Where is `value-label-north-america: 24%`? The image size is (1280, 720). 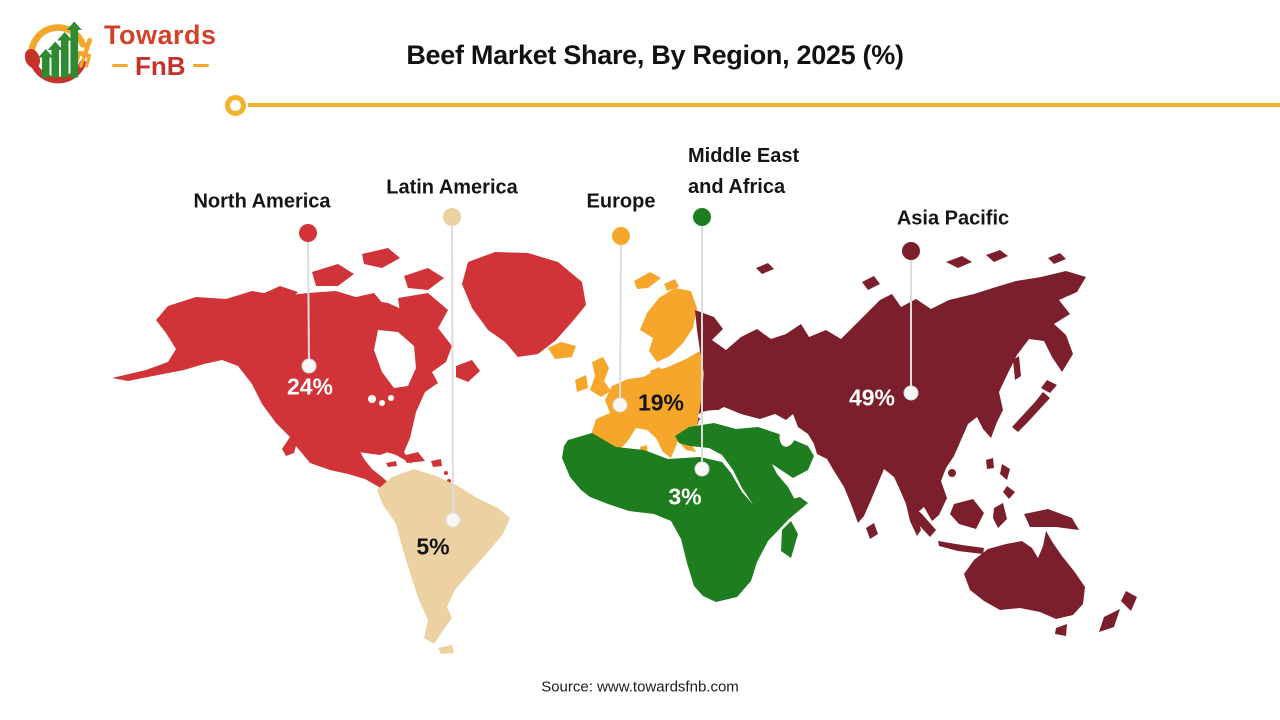
value-label-north-america: 24% is located at coordinates (310, 386).